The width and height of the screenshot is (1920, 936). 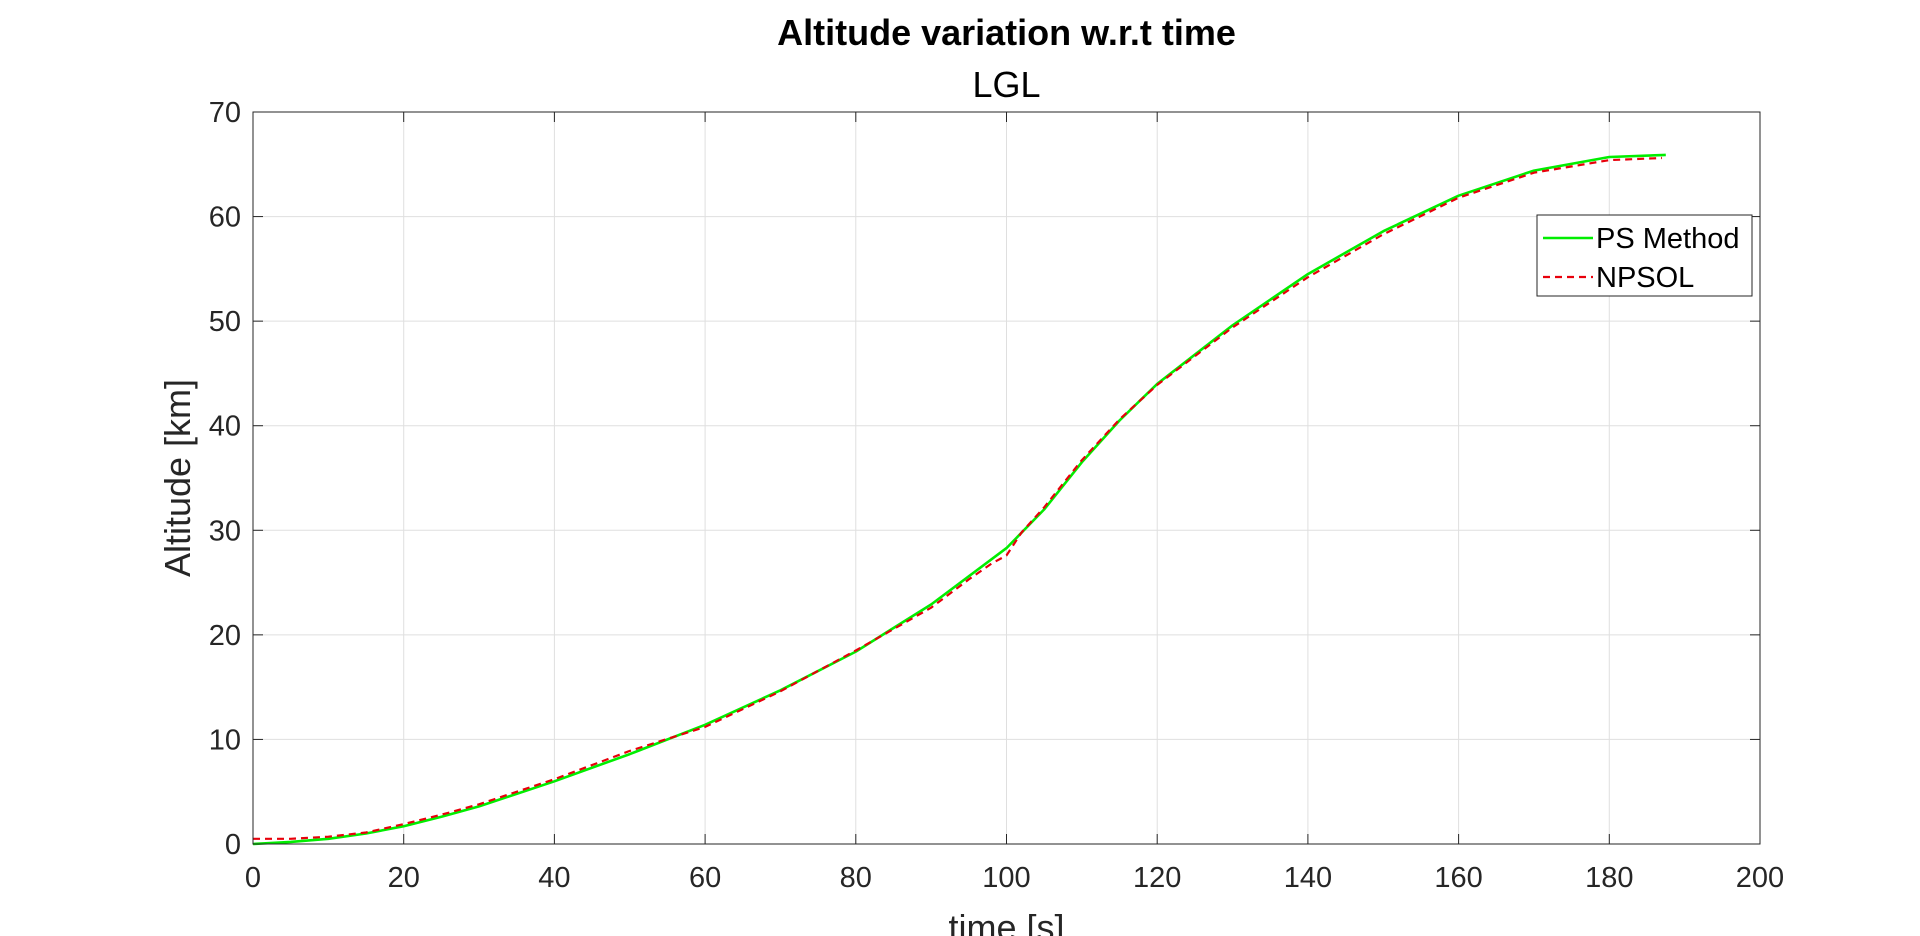 What do you see at coordinates (1645, 278) in the screenshot?
I see `legend-label-npsol: NPSOL` at bounding box center [1645, 278].